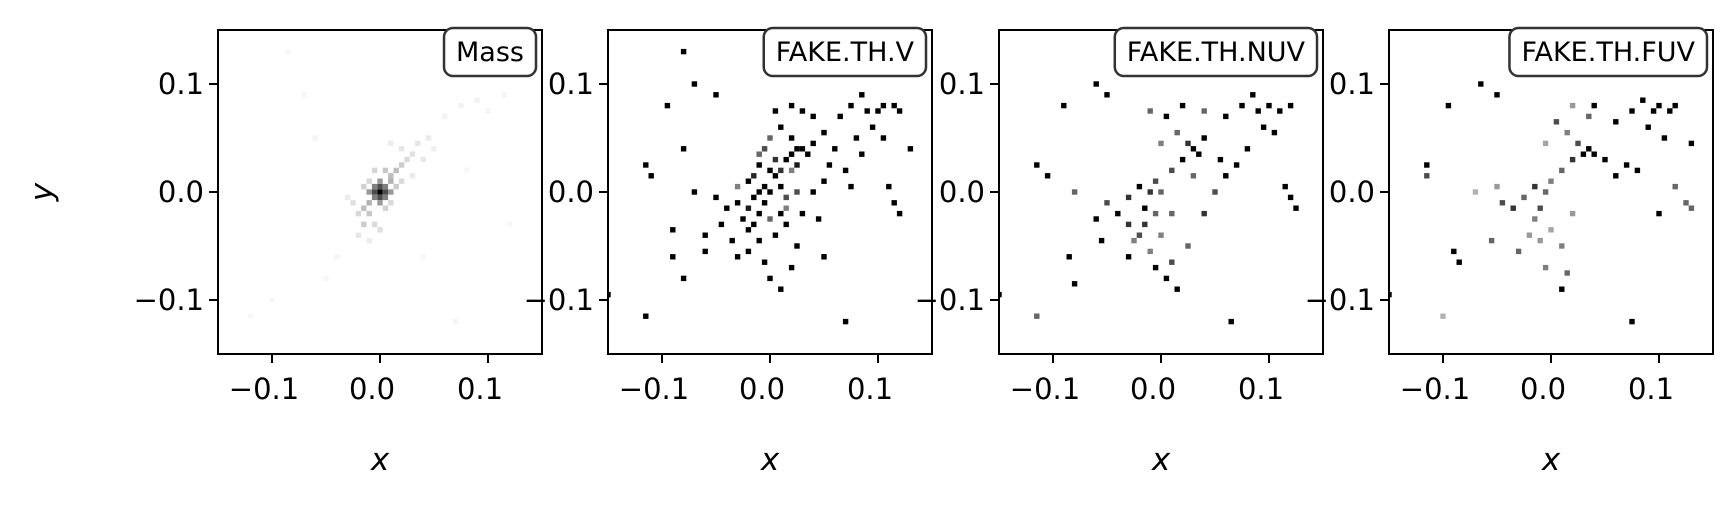 The image size is (1734, 509). Describe the element at coordinates (490, 52) in the screenshot. I see `panel-title: Mass` at that location.